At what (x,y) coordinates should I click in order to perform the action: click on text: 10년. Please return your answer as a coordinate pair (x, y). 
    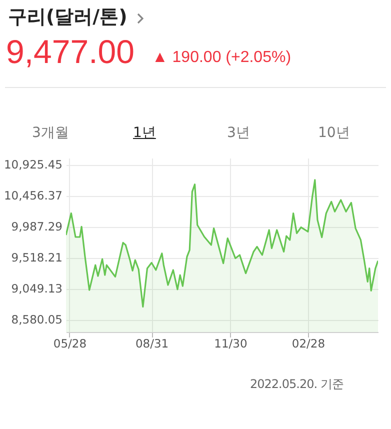
    Looking at the image, I should click on (334, 133).